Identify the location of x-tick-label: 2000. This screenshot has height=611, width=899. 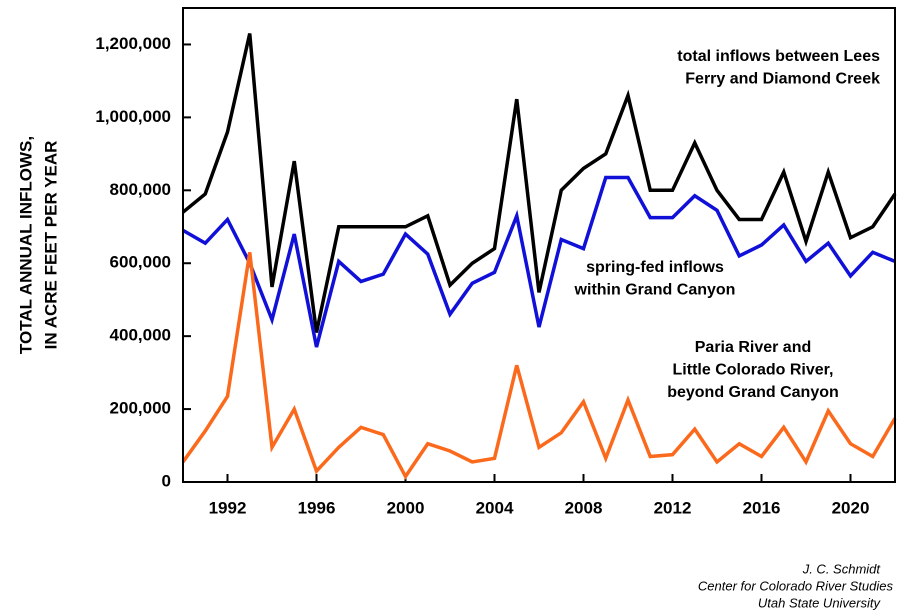
(406, 507).